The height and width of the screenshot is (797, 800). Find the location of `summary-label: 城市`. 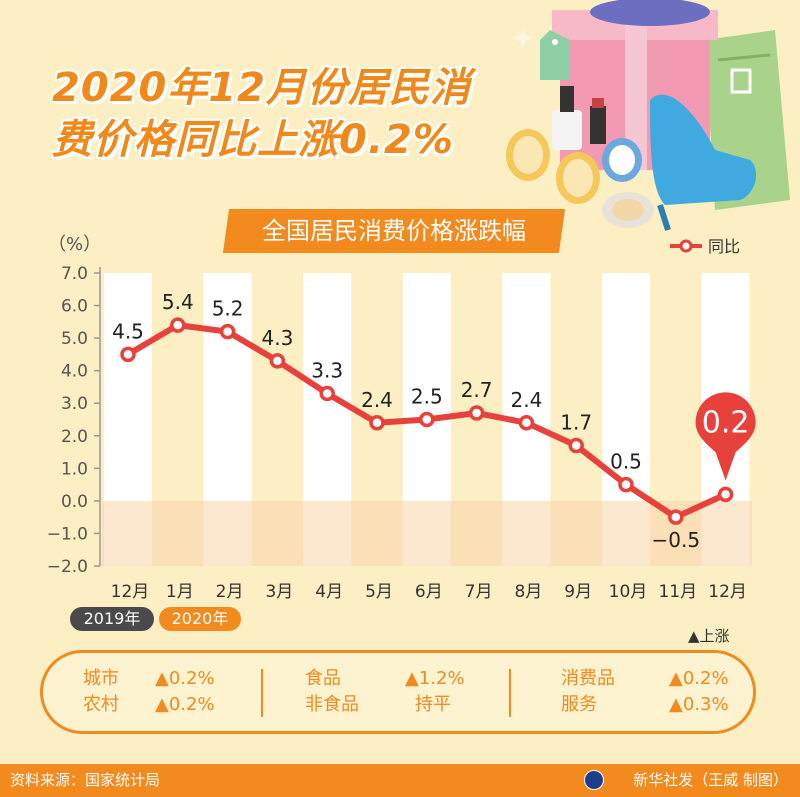

summary-label: 城市 is located at coordinates (101, 678).